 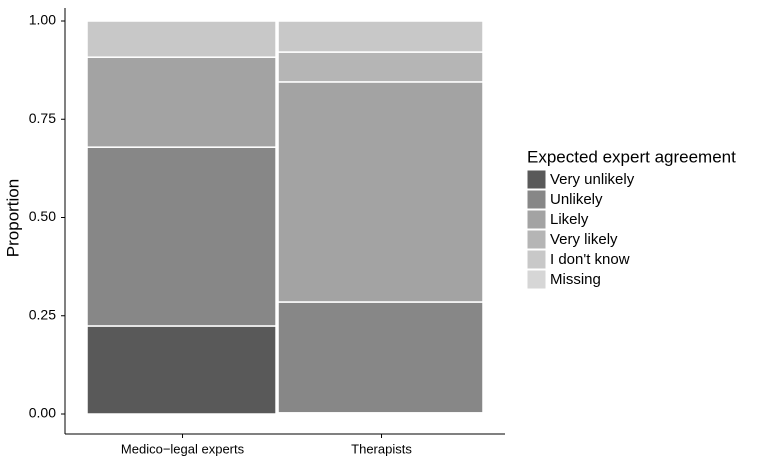 I want to click on y-tick-label: 1.00, so click(x=42, y=20).